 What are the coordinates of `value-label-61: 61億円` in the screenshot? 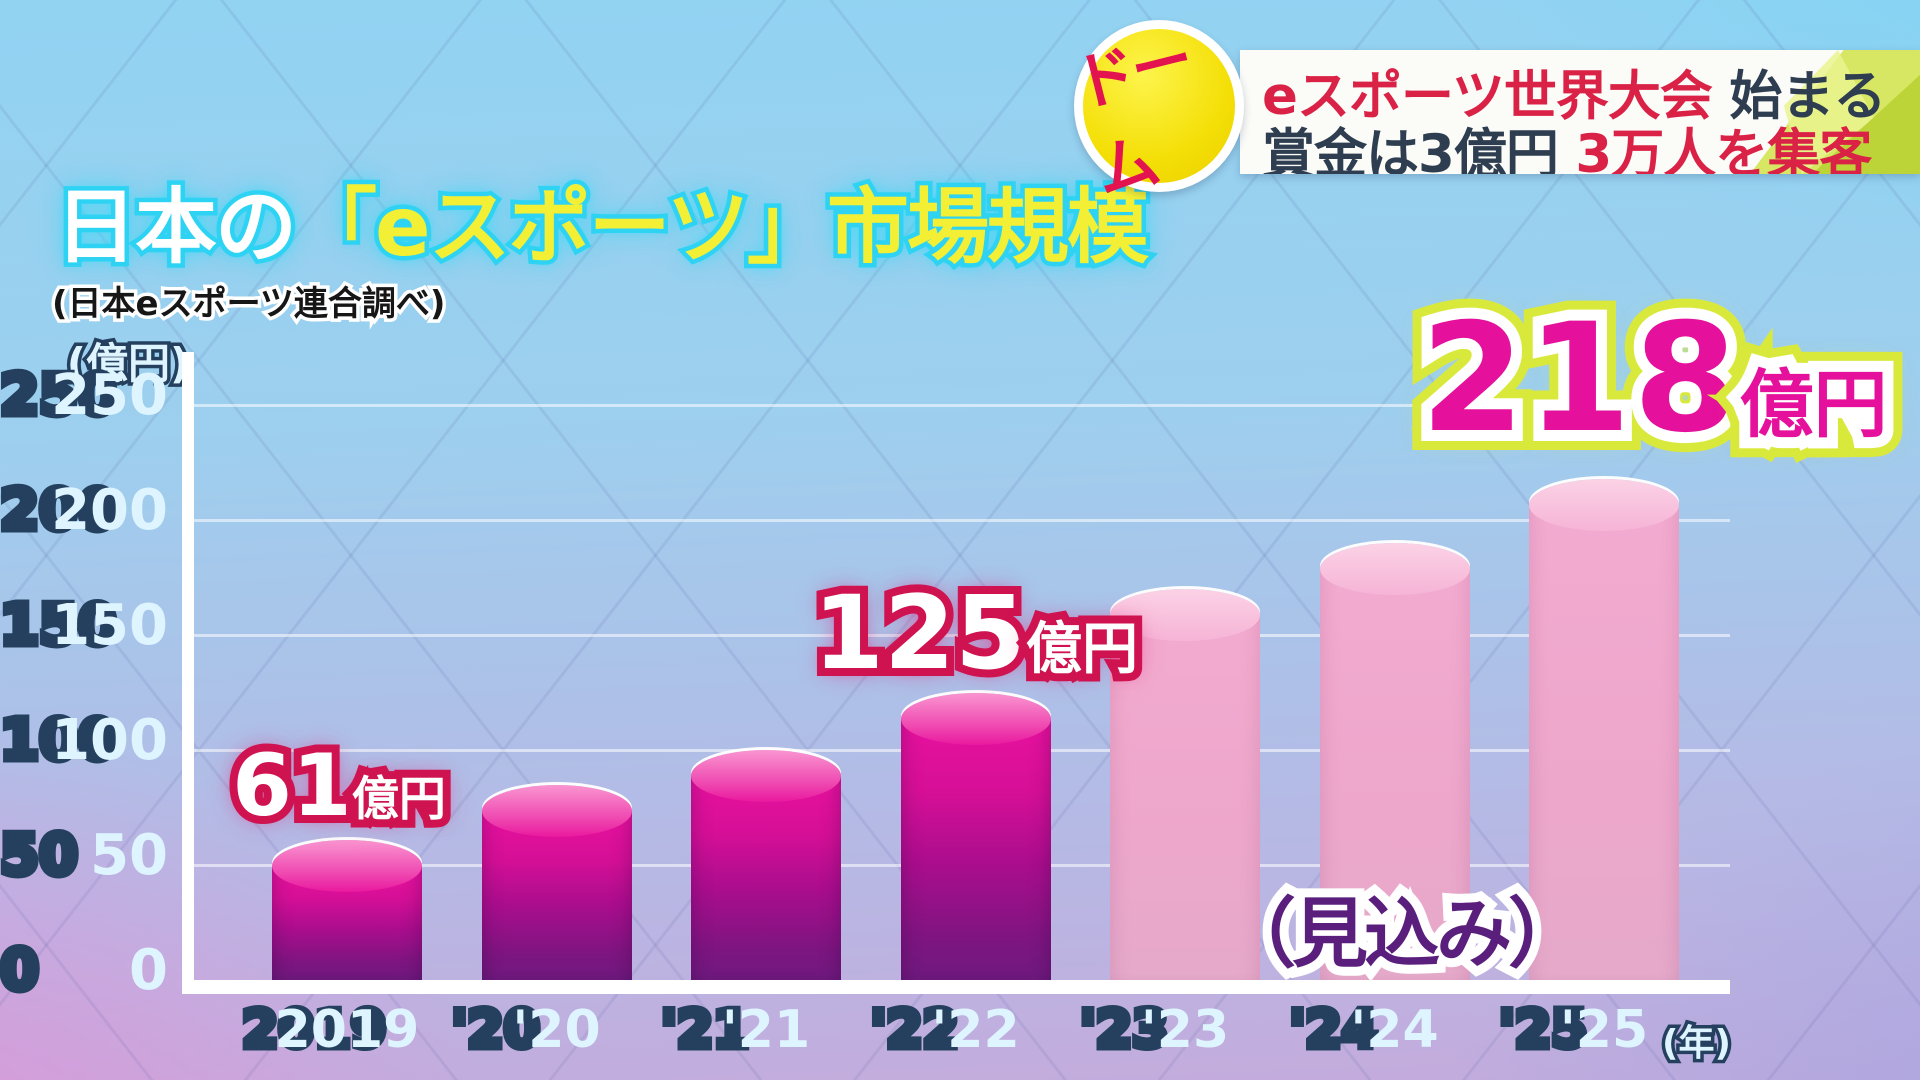 It's located at (339, 786).